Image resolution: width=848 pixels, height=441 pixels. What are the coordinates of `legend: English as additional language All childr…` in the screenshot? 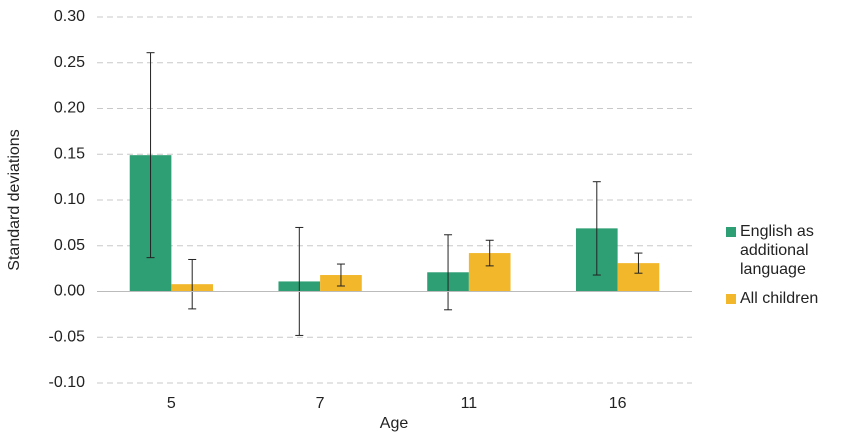 It's located at (785, 270).